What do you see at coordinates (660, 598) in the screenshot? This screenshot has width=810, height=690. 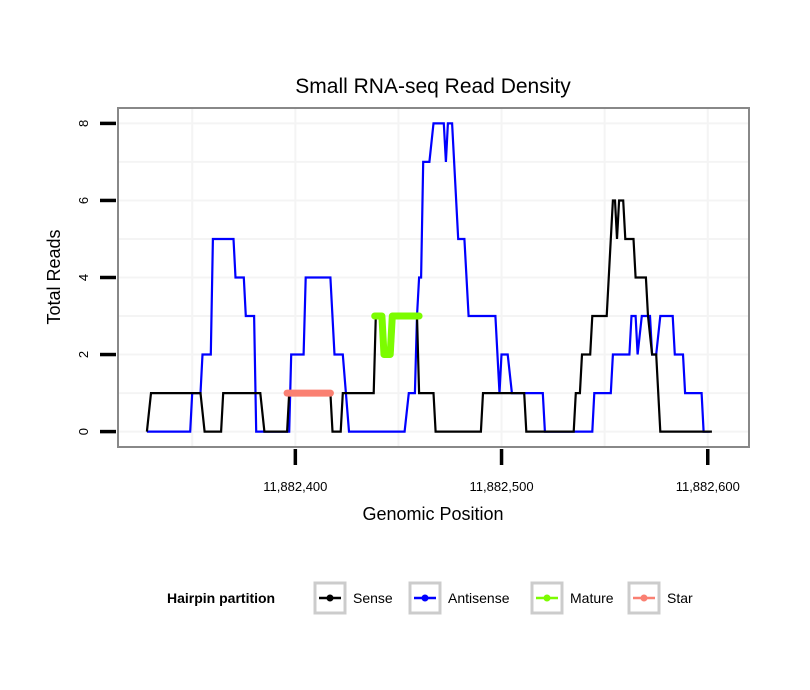 I see `legend-item-star: Star` at bounding box center [660, 598].